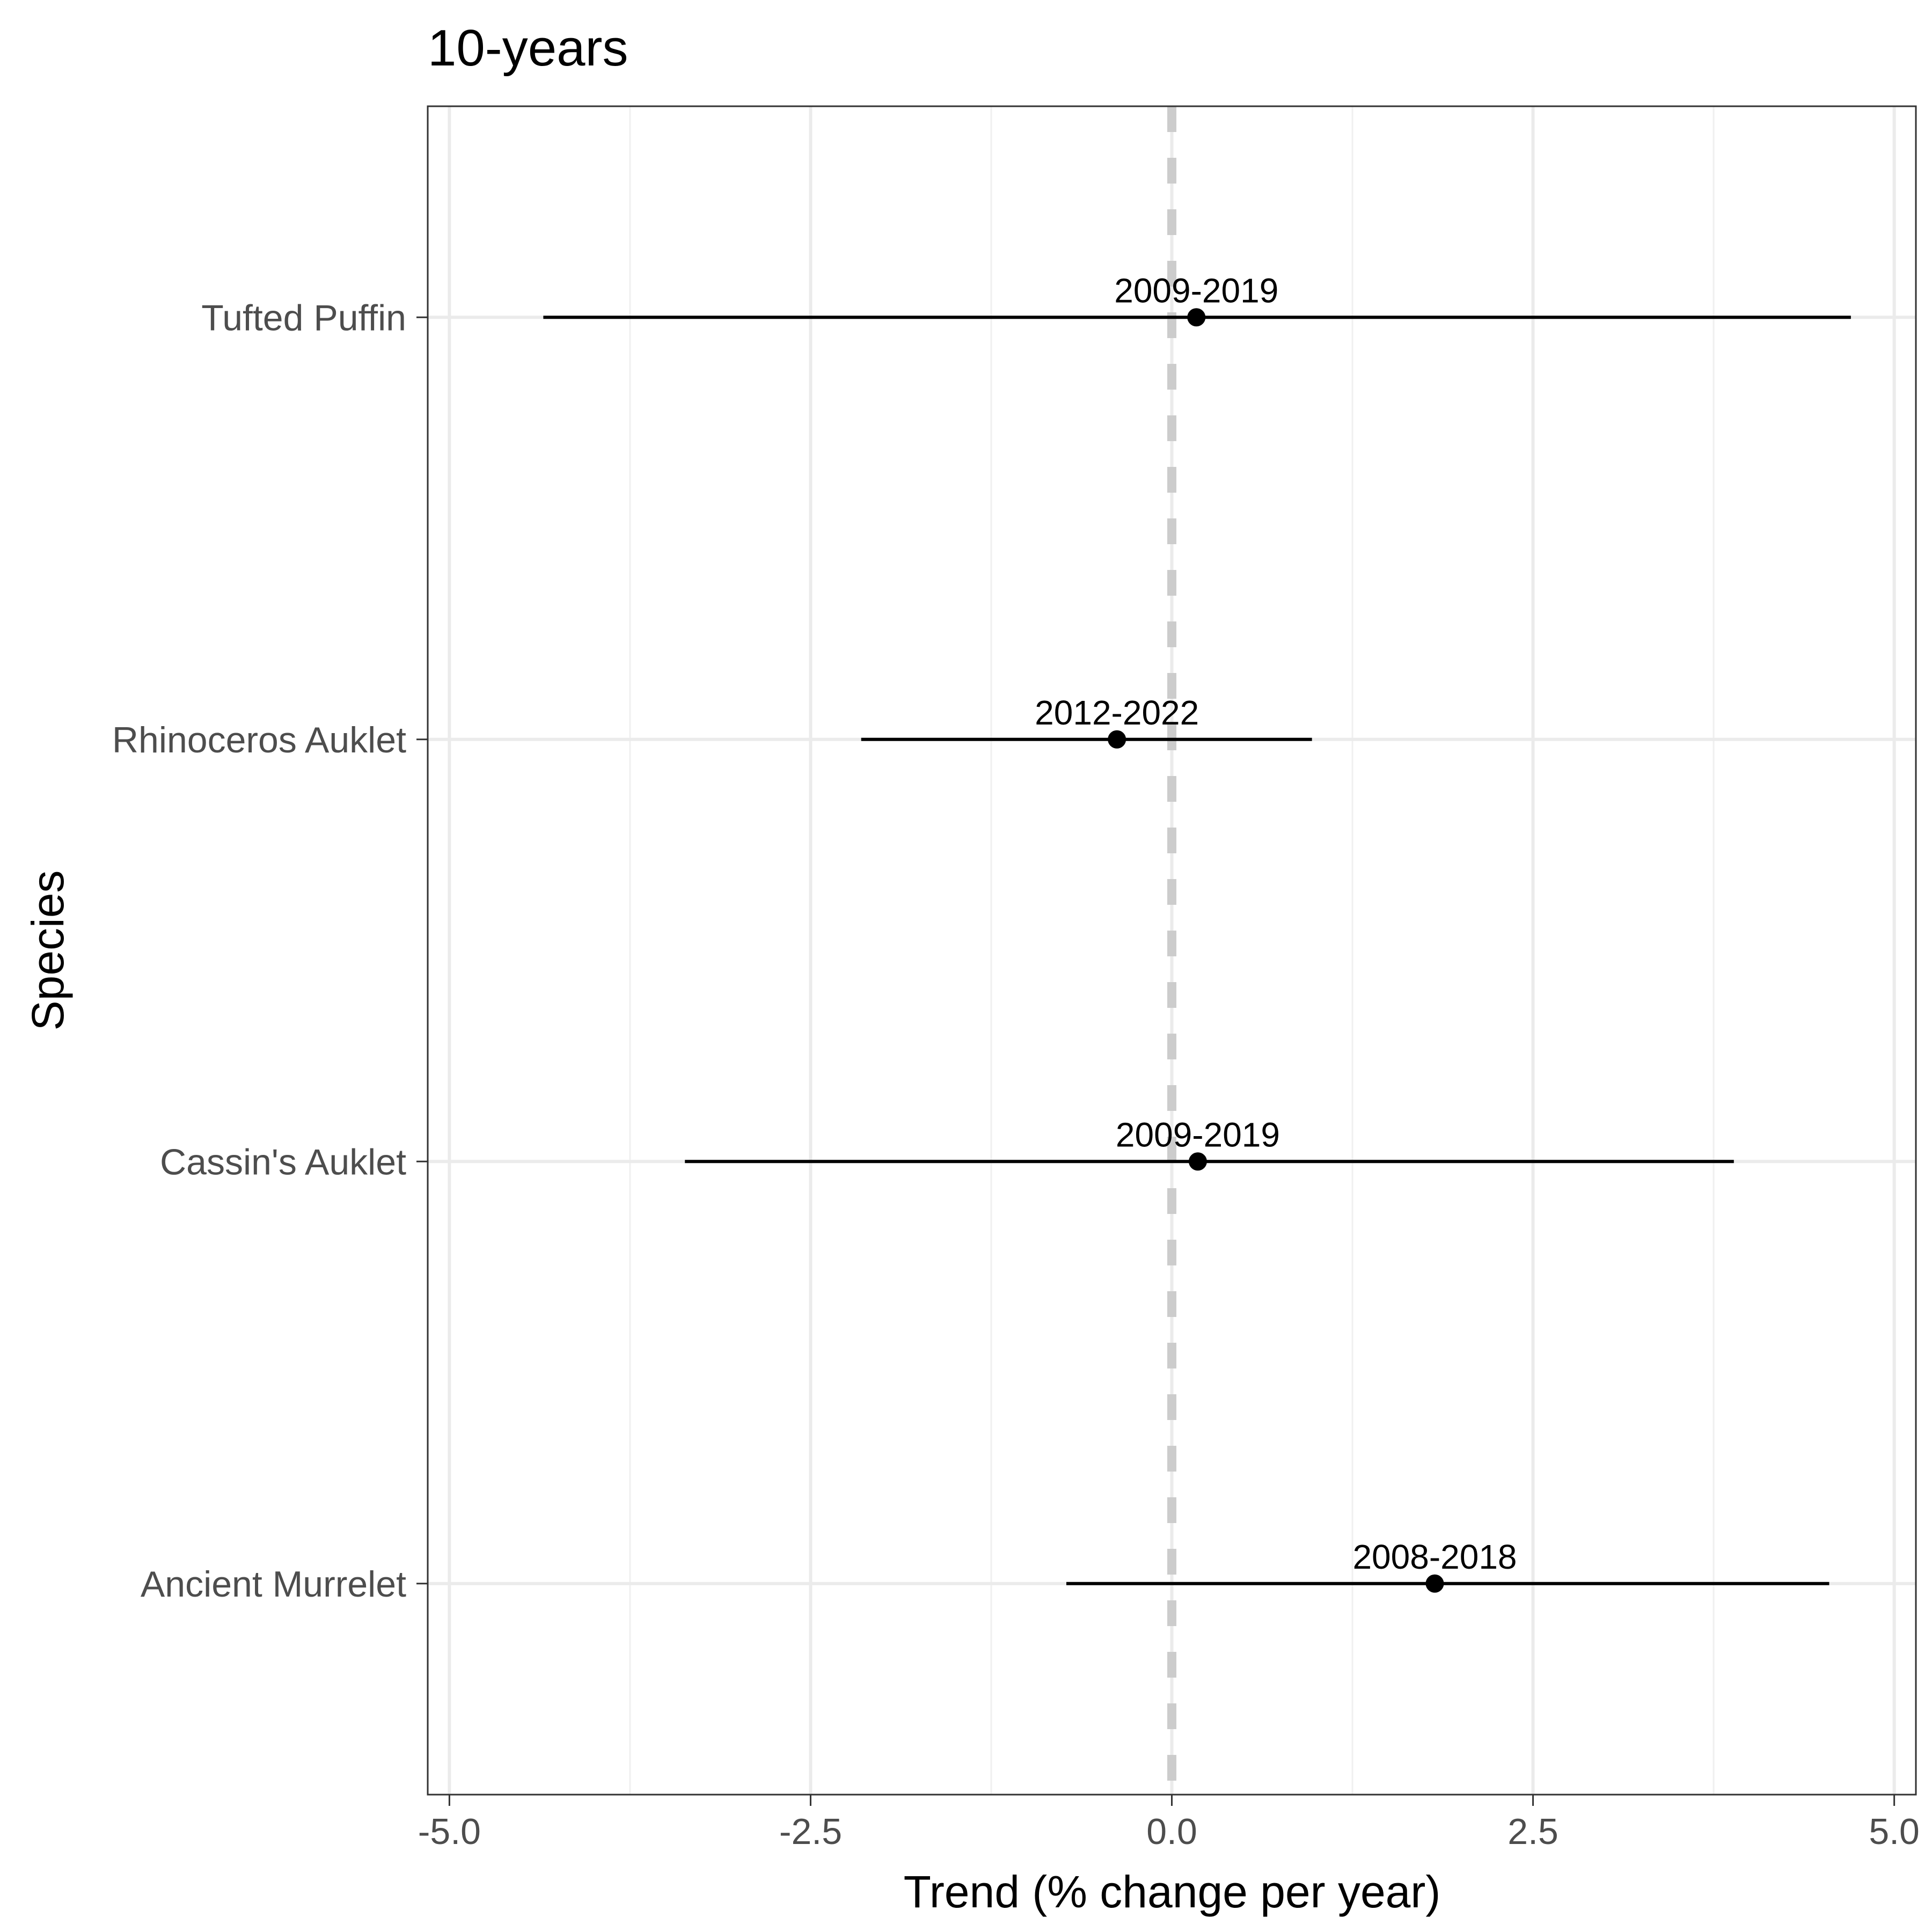 The height and width of the screenshot is (1932, 1932). I want to click on chart-title: 10-years, so click(528, 48).